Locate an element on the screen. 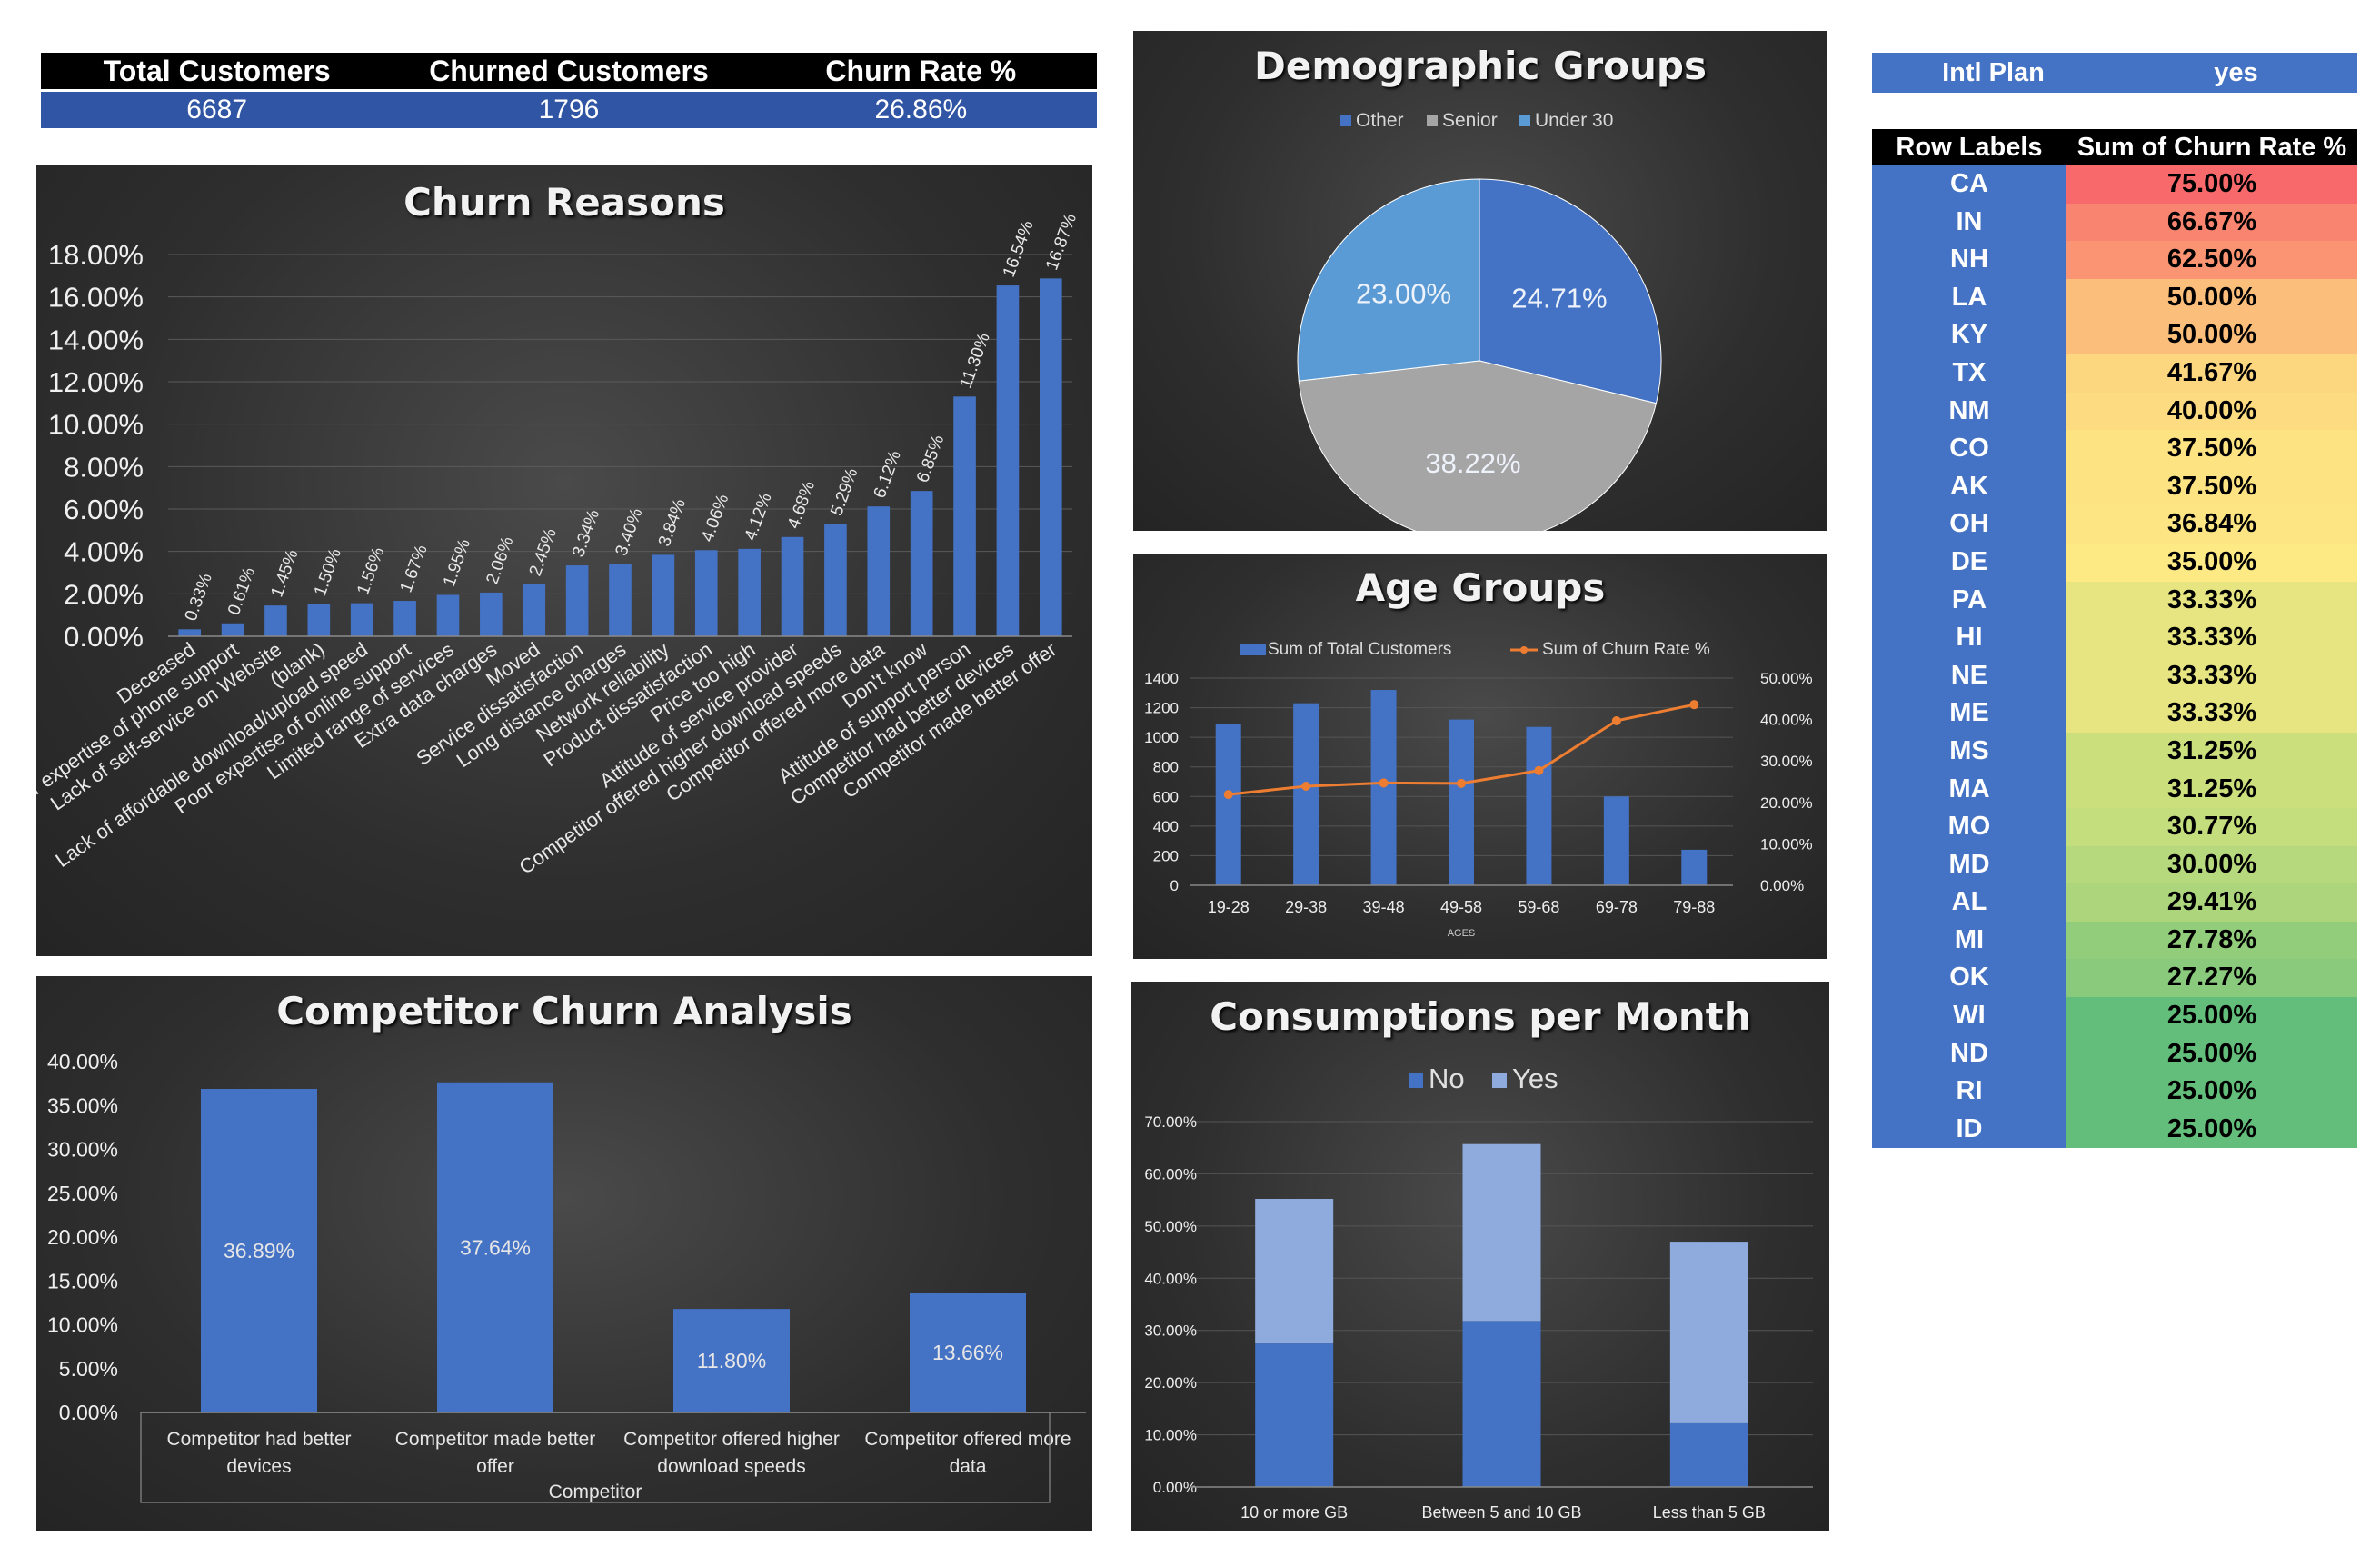 The image size is (2380, 1567). pie-slice is located at coordinates (1389, 280).